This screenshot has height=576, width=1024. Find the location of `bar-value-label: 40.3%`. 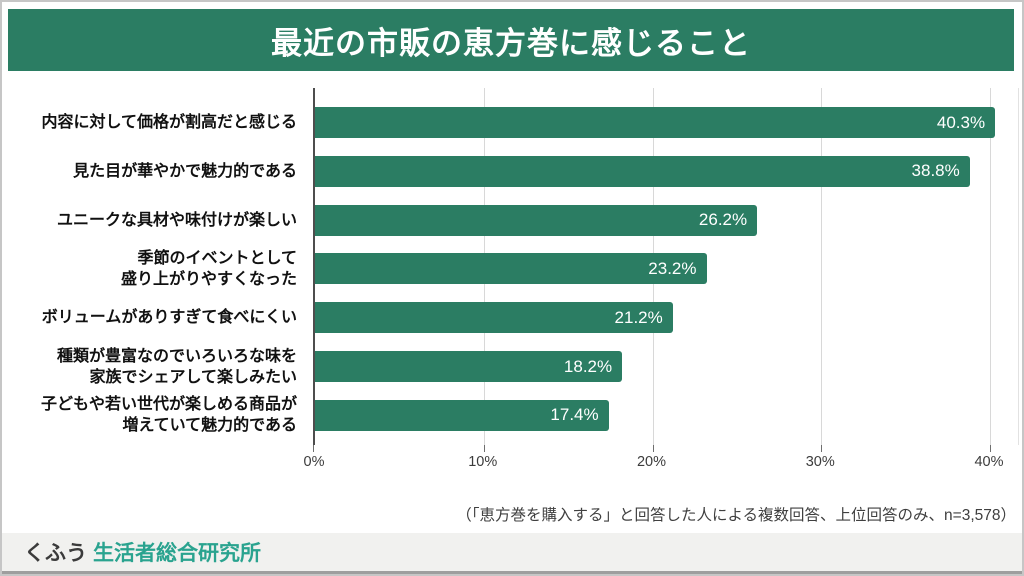

bar-value-label: 40.3% is located at coordinates (961, 122).